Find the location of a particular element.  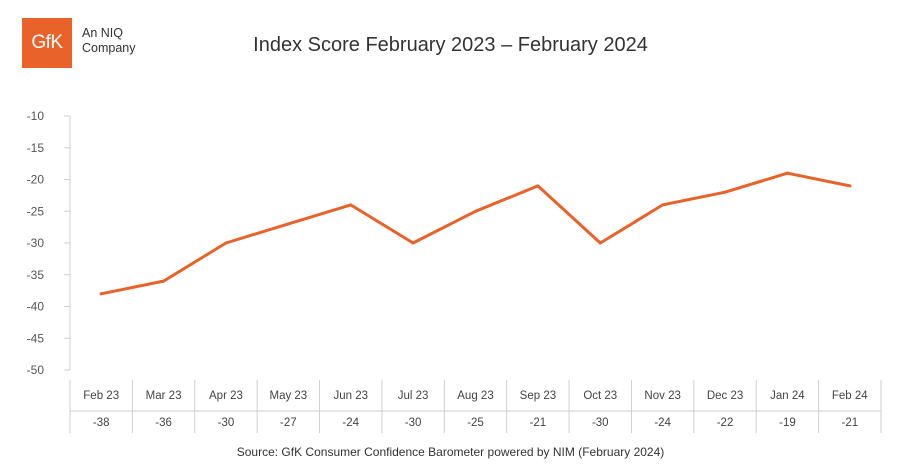

y-tick-label: -45 is located at coordinates (36, 338).